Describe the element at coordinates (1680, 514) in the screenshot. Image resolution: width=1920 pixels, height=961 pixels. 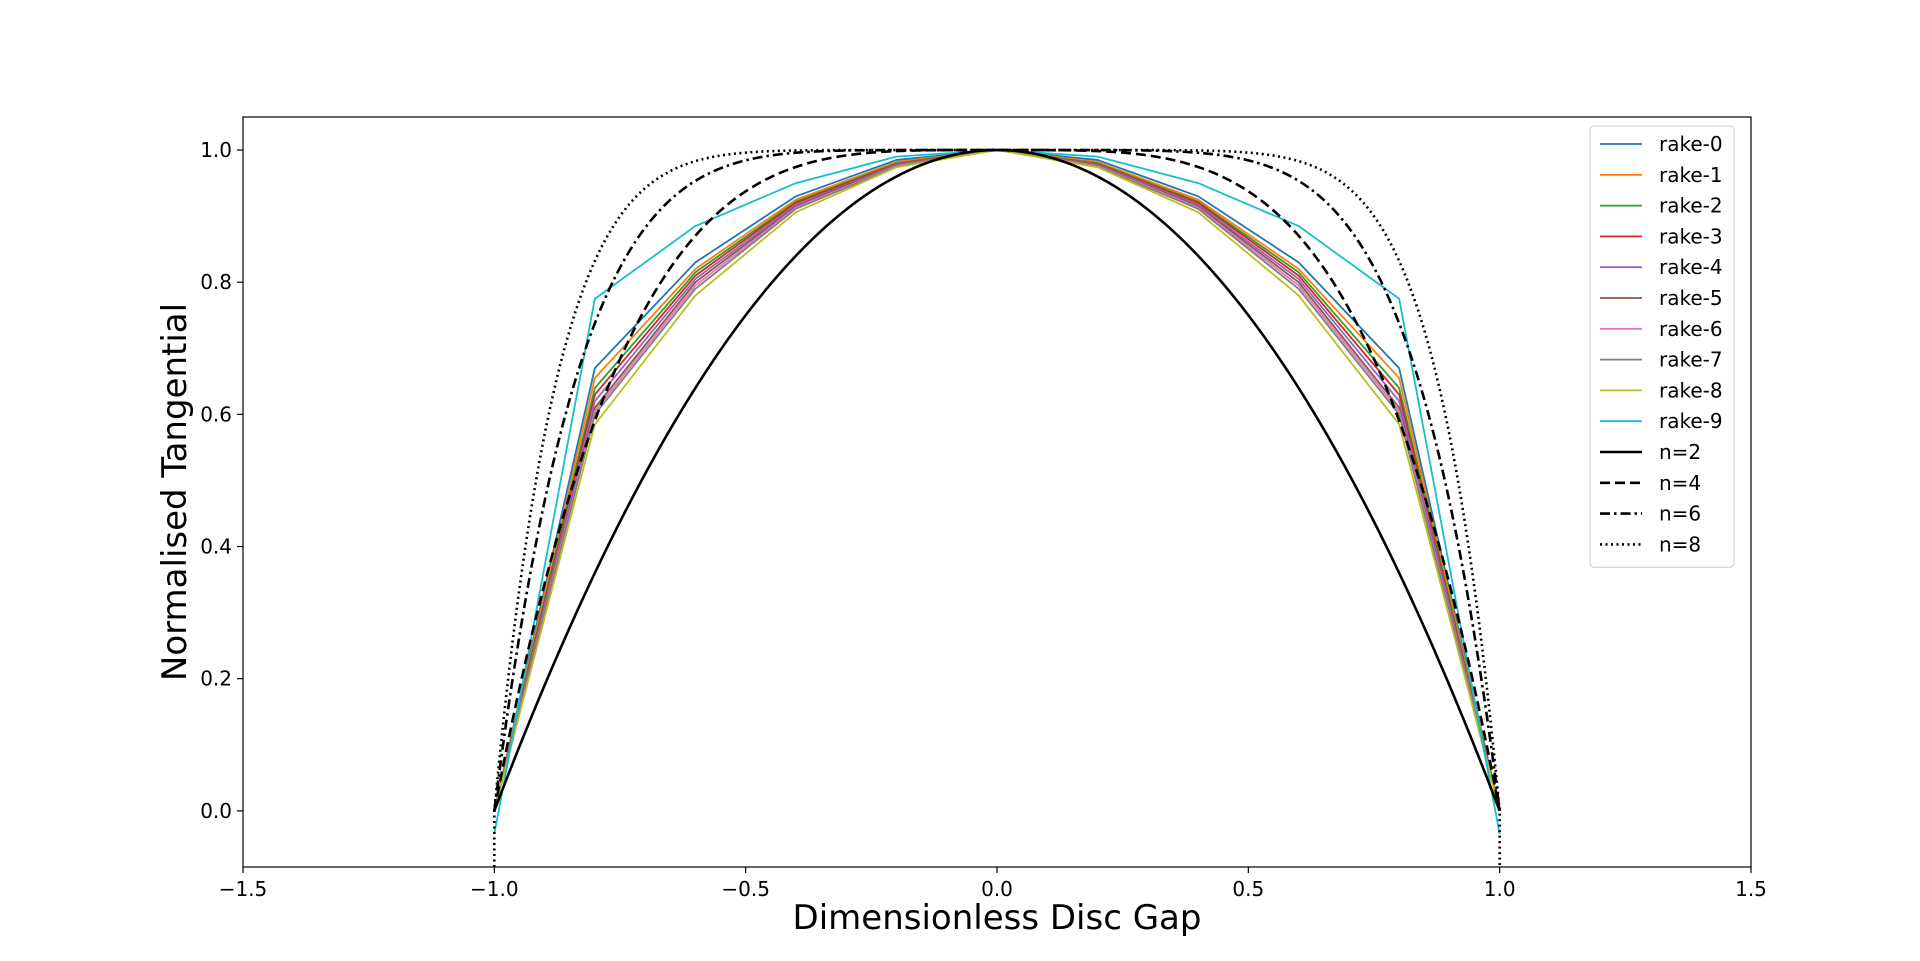
I see `legend-label-n=6: n=6` at that location.